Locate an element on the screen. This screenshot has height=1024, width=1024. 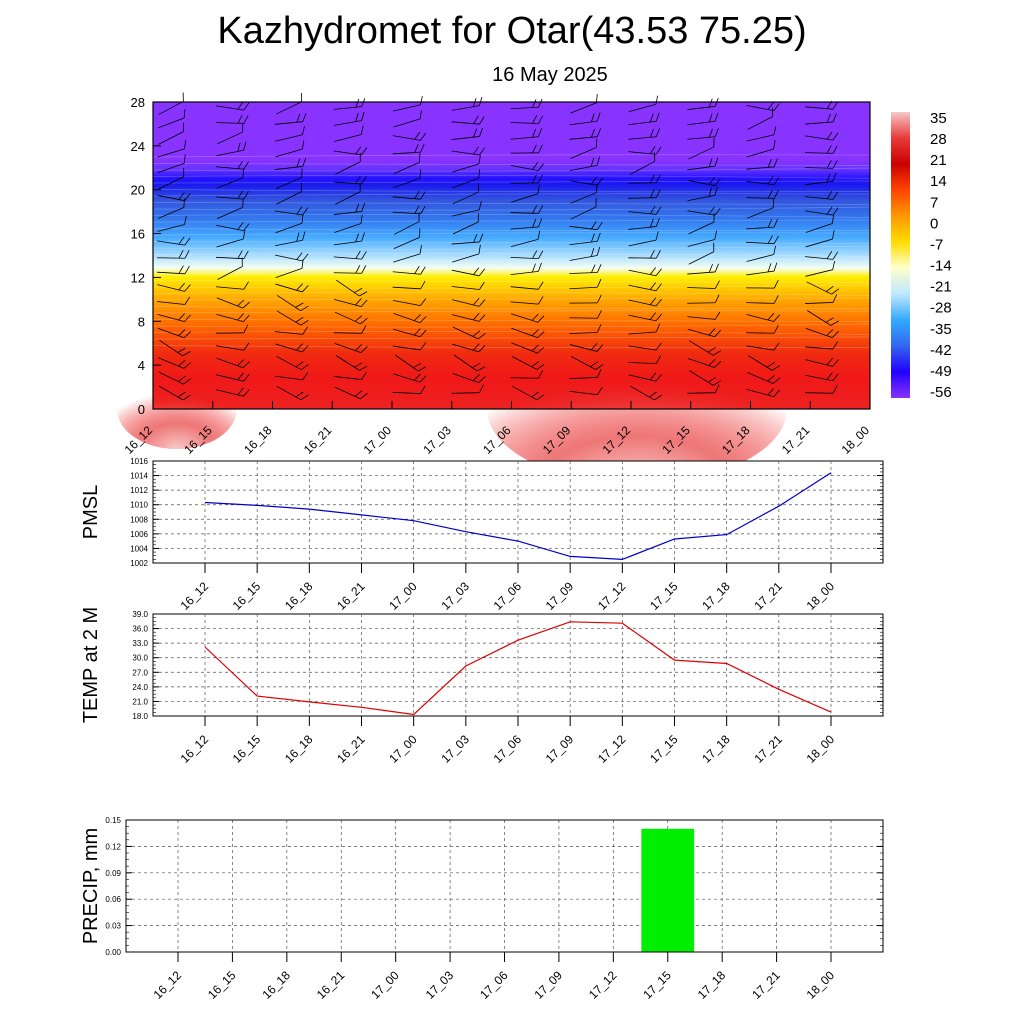
x-tick-label: 17_09 is located at coordinates (560, 596).